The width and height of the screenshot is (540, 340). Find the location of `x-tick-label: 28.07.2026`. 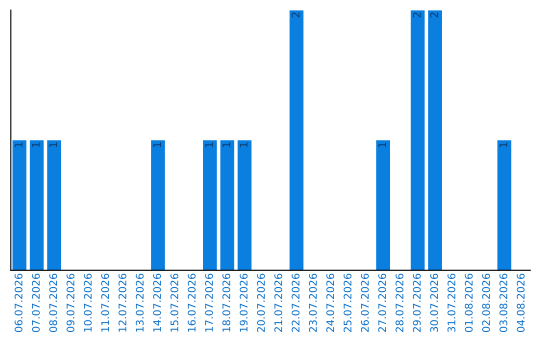

x-tick-label: 28.07.2026 is located at coordinates (400, 303).